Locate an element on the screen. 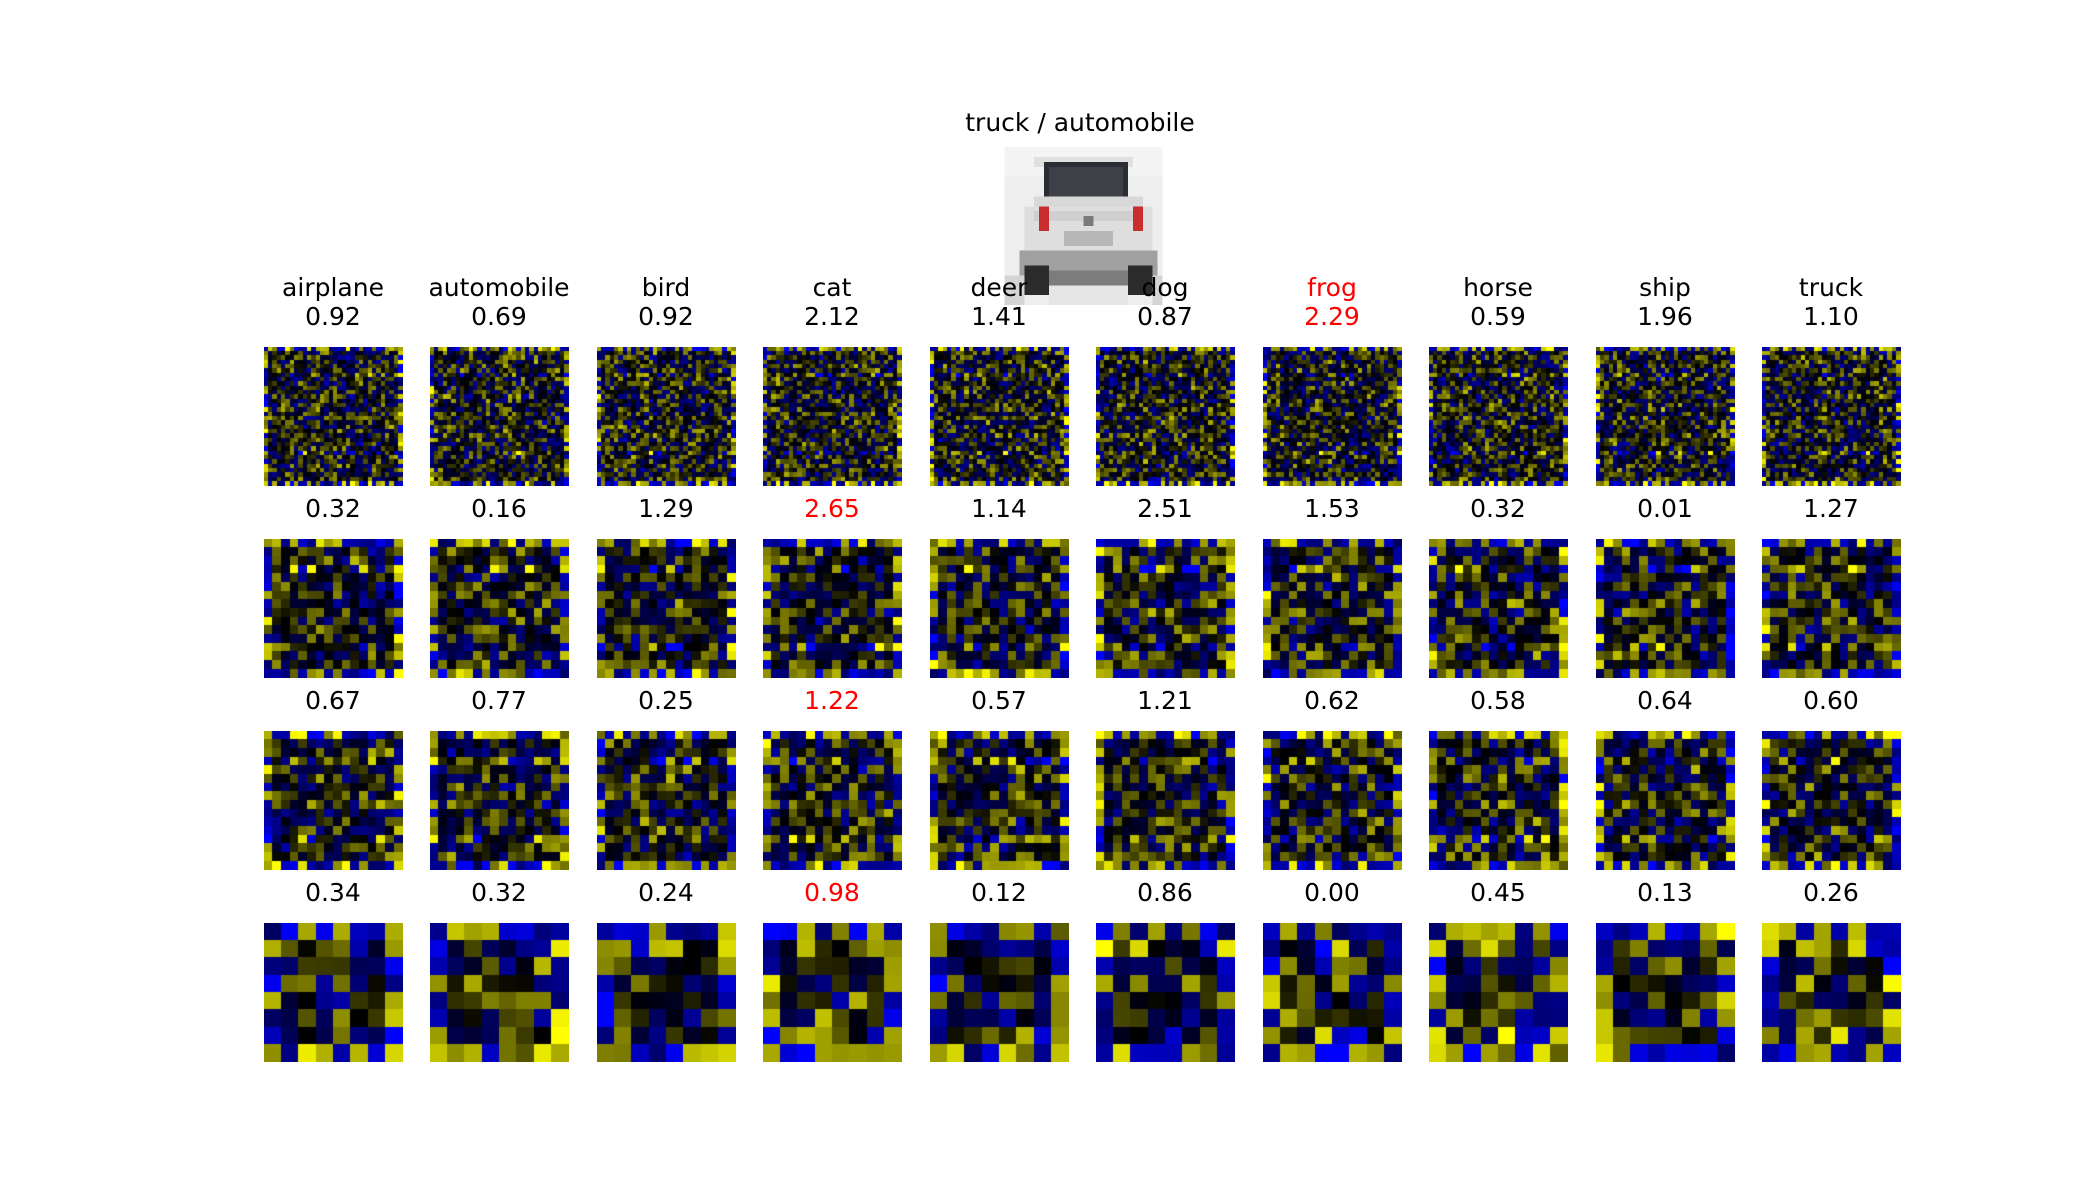 This screenshot has height=1200, width=2100. row3-value: 0.86 is located at coordinates (1165, 892).